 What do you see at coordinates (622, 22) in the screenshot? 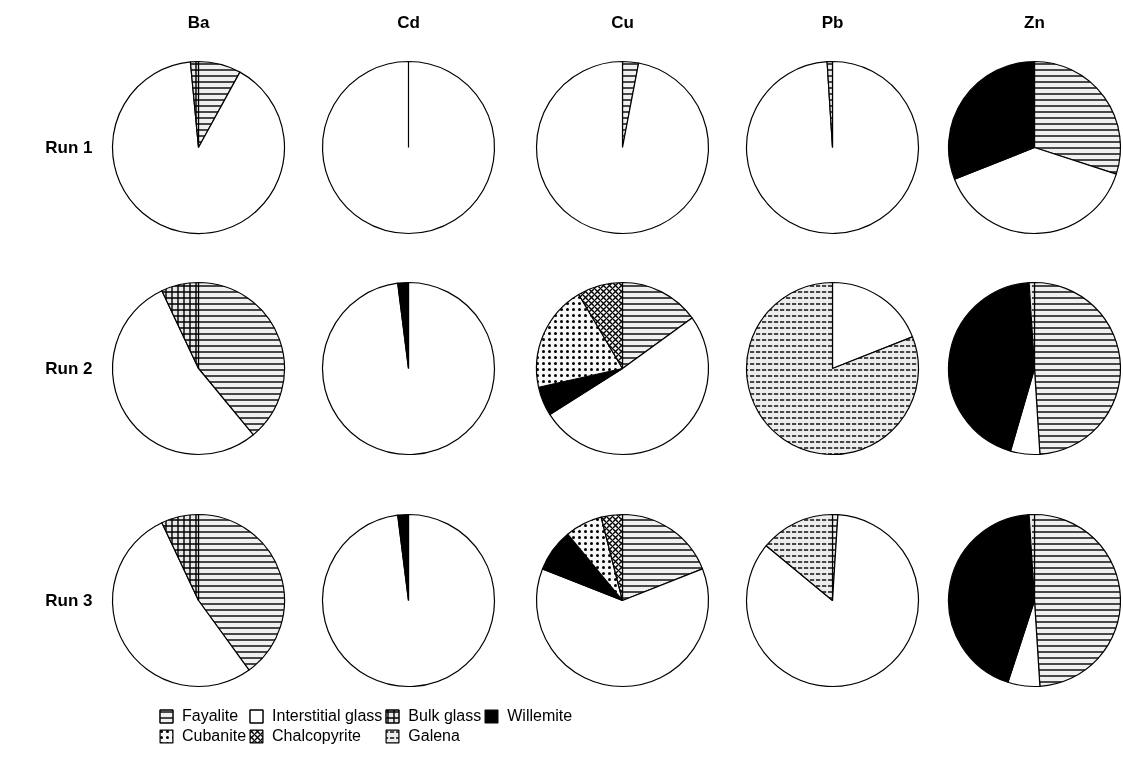
I see `chart-title: Cu` at bounding box center [622, 22].